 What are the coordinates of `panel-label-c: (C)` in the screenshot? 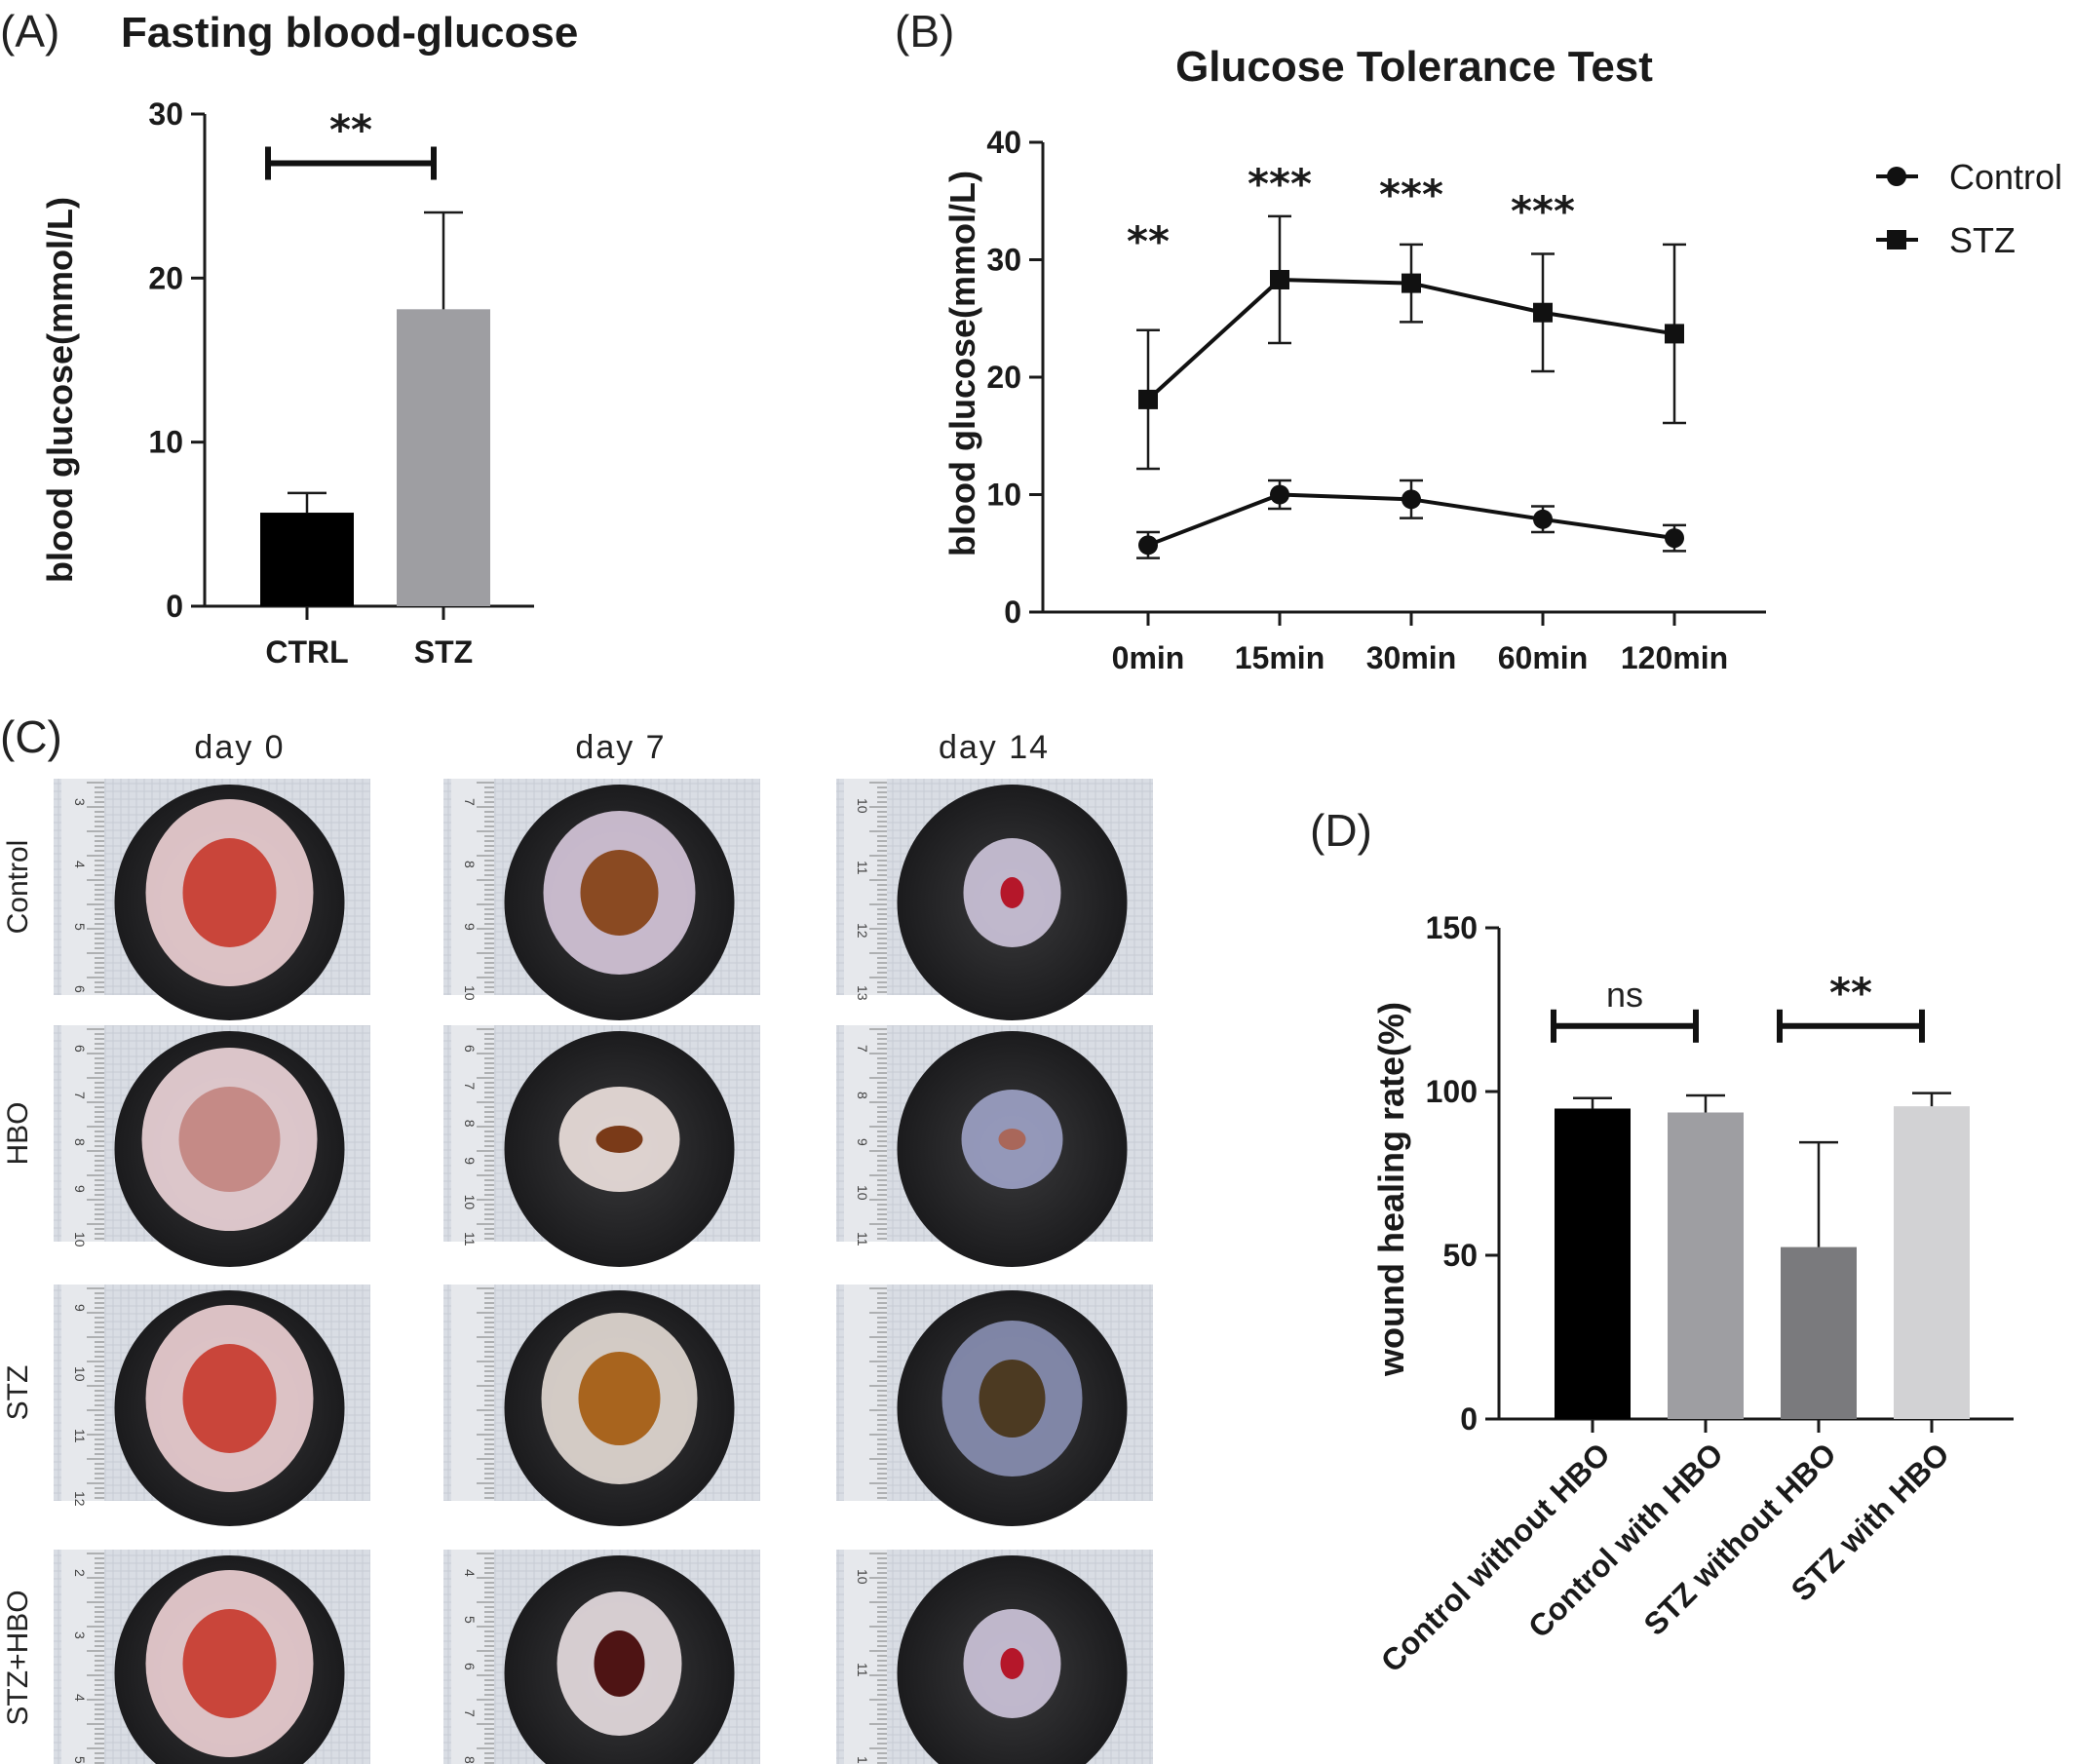 It's located at (31, 736).